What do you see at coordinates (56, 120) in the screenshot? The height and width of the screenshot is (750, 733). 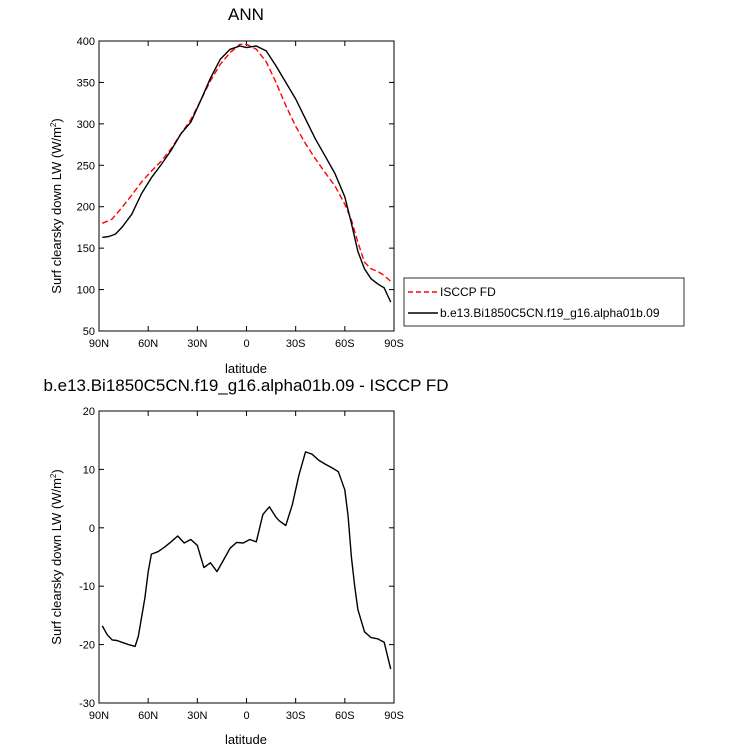 I see `top-y-axis-label-end: )` at bounding box center [56, 120].